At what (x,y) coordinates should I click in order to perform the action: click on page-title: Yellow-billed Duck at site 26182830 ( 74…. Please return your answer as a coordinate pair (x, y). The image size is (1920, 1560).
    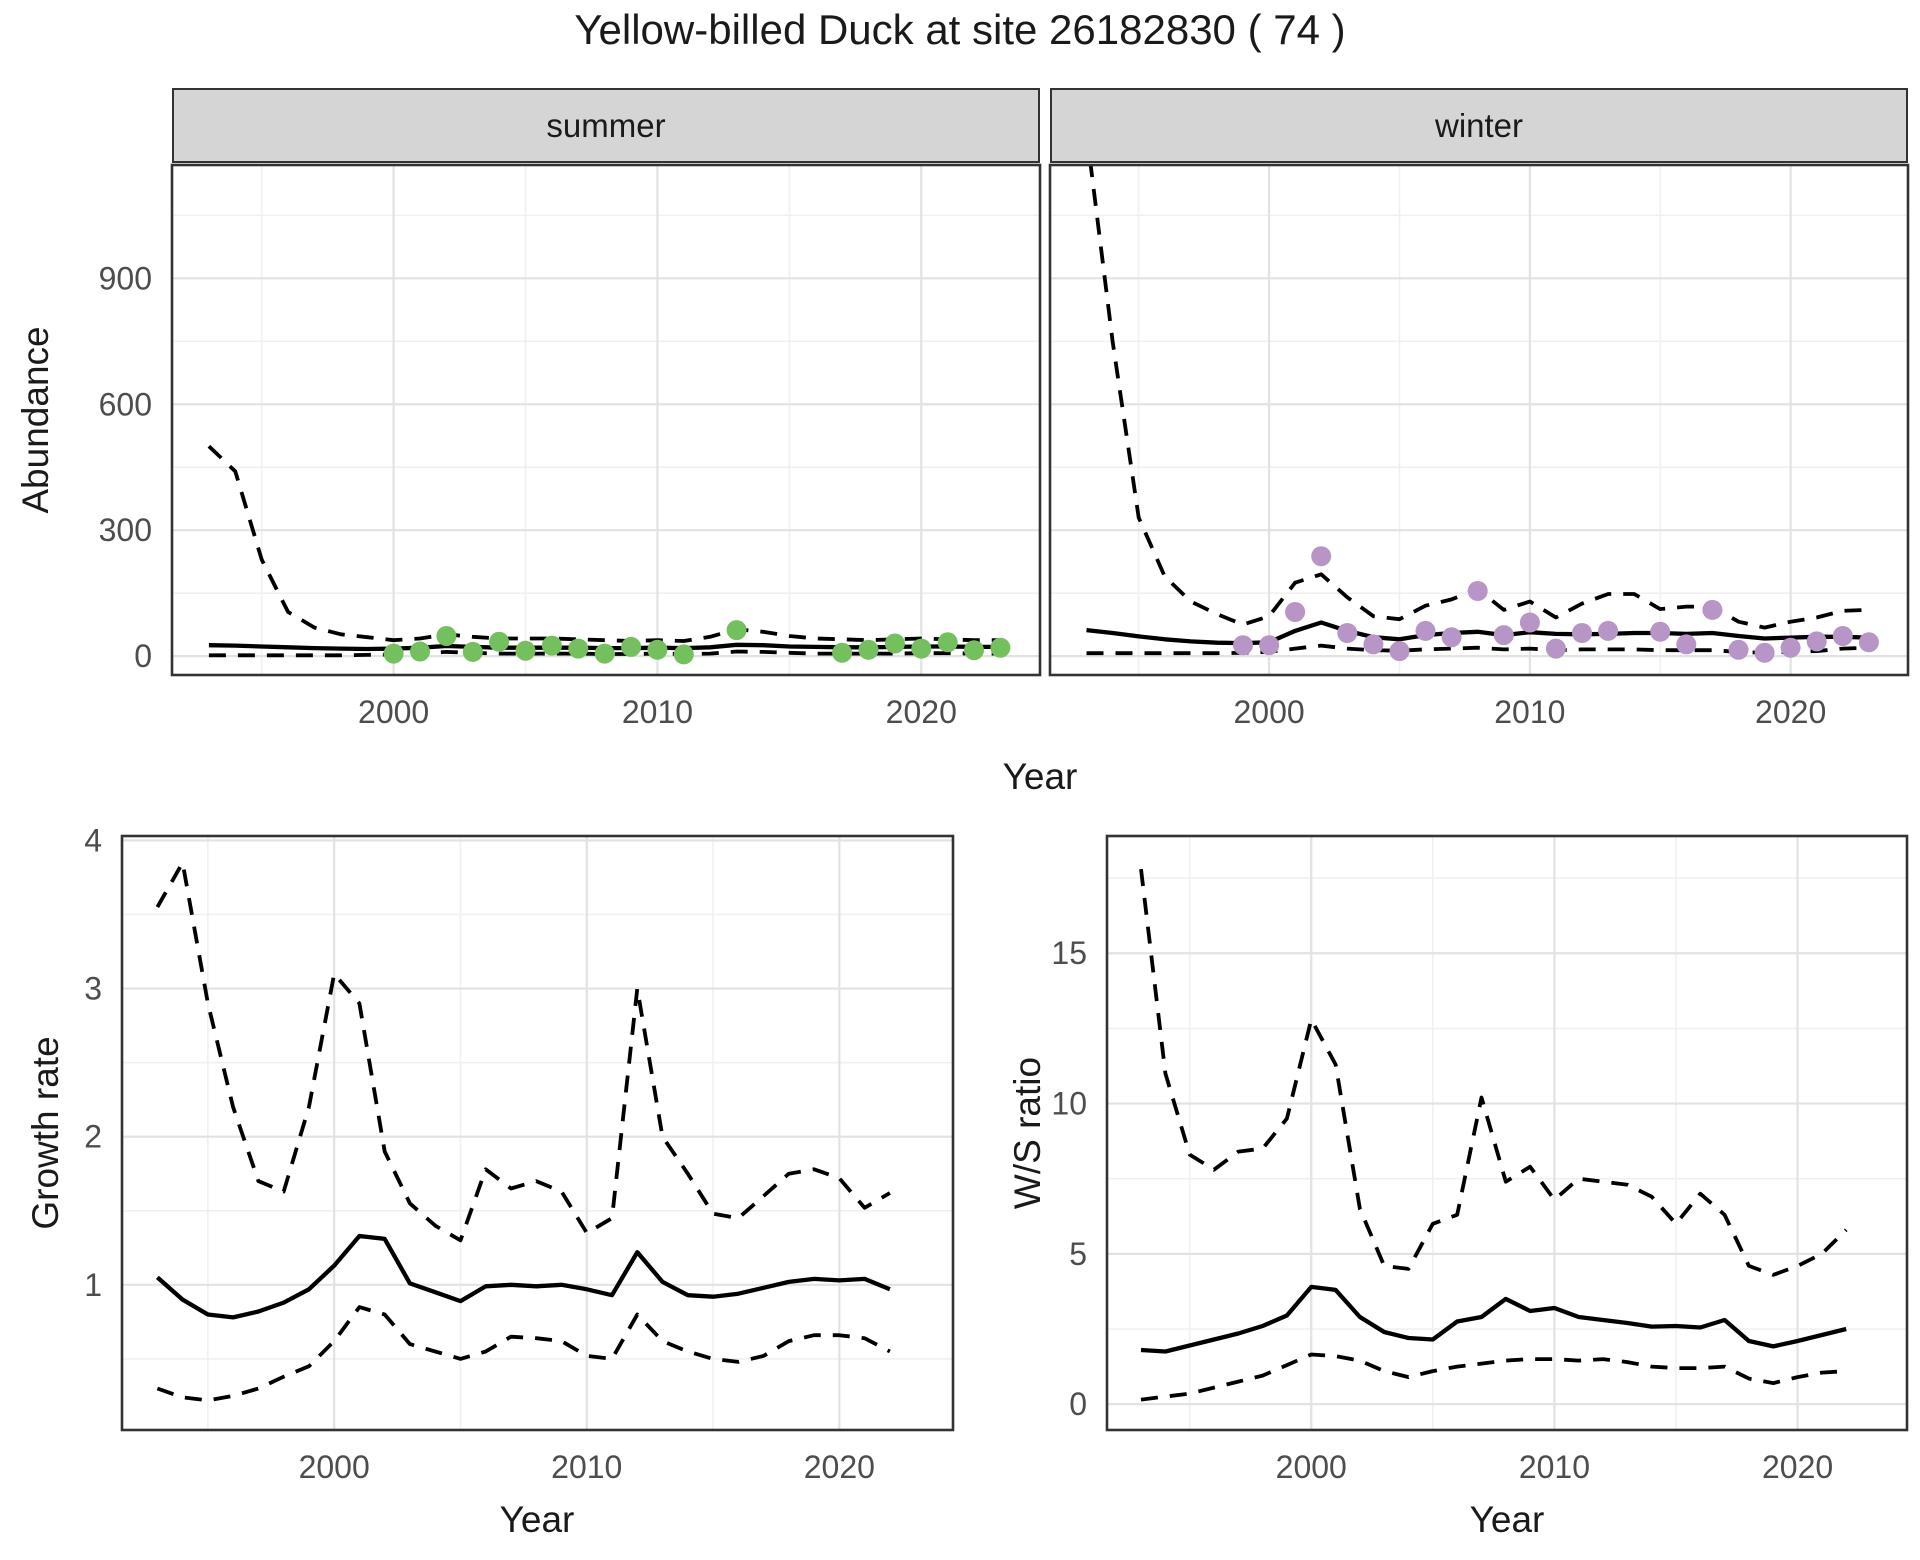
    Looking at the image, I should click on (960, 29).